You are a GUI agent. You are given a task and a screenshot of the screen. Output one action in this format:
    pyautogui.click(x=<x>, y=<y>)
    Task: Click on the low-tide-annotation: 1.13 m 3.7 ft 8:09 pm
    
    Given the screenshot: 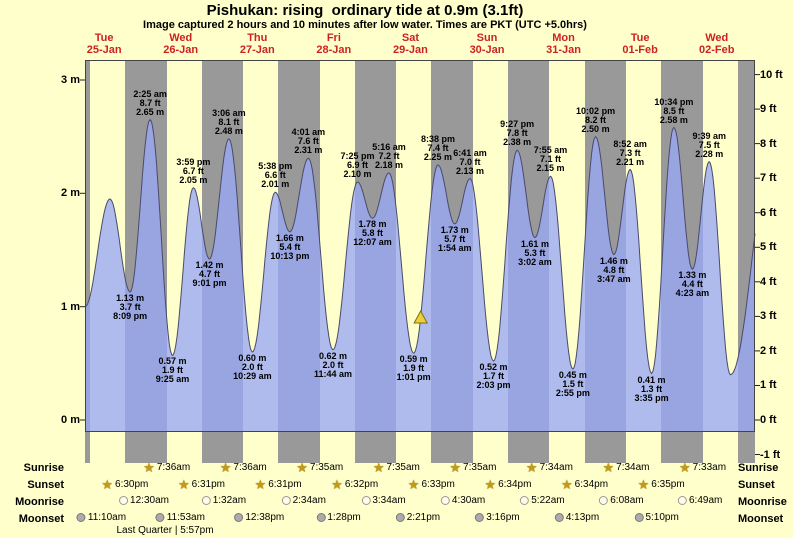 What is the action you would take?
    pyautogui.click(x=130, y=306)
    